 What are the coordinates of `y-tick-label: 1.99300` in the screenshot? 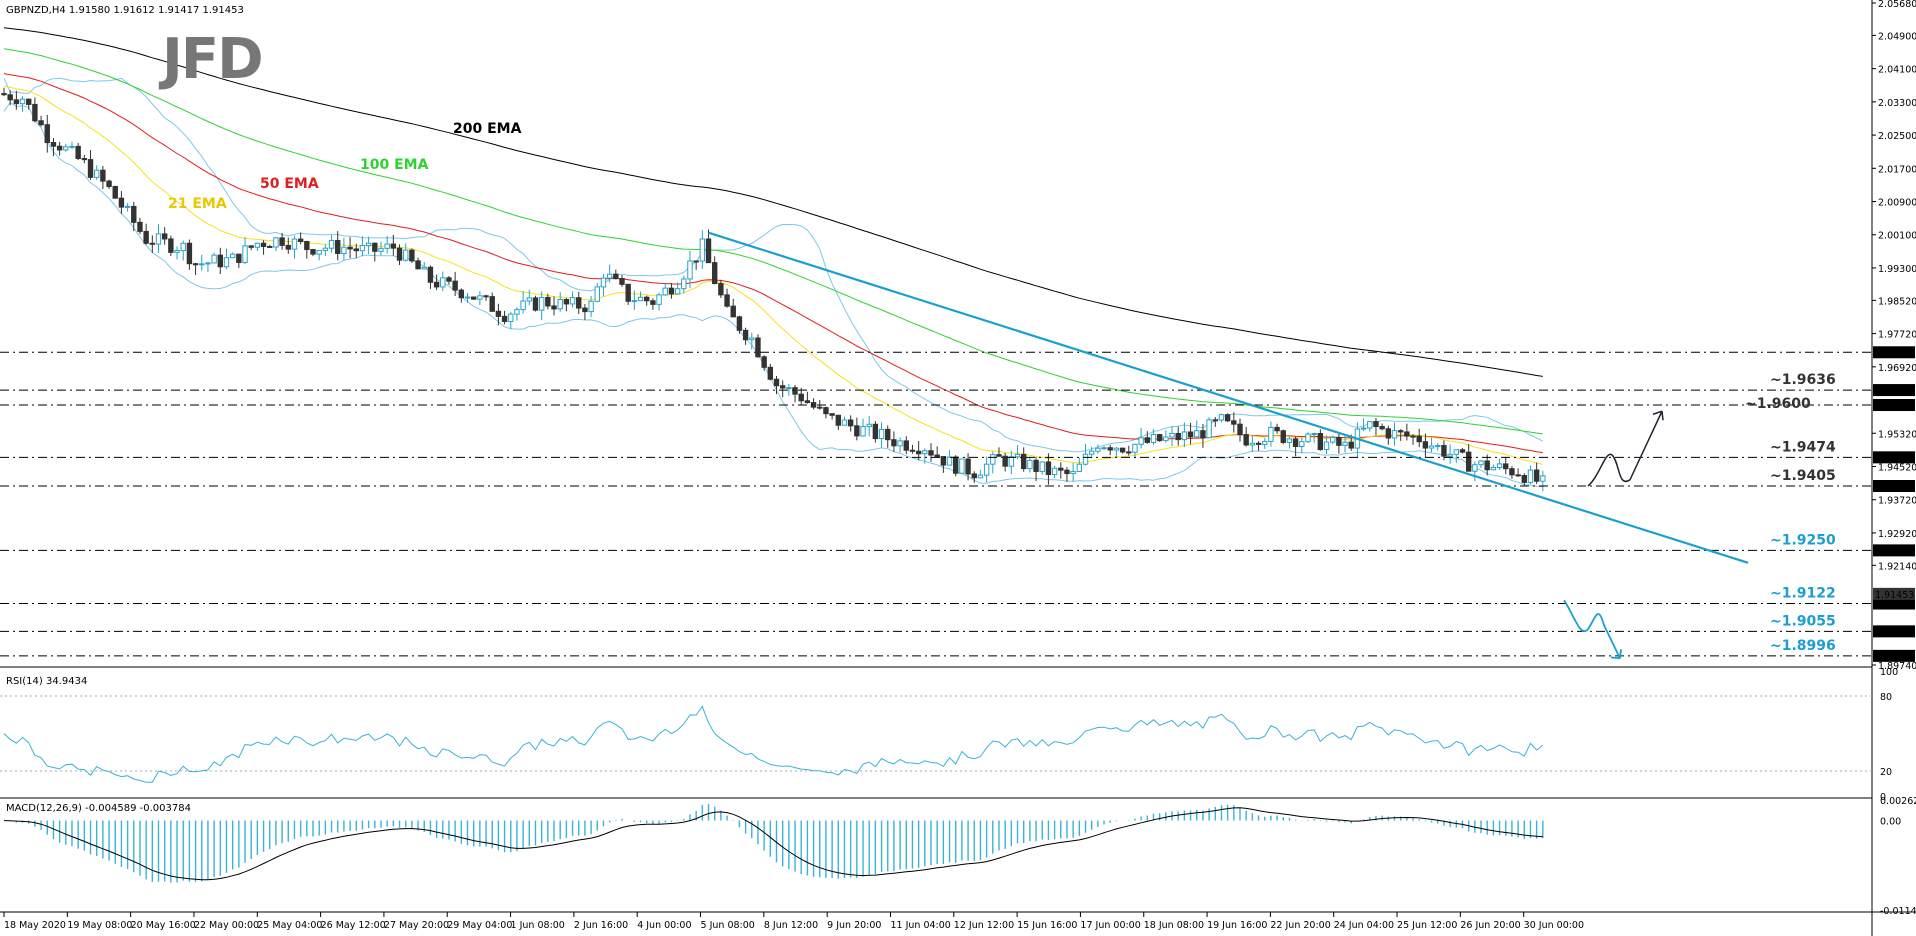 It's located at (1897, 269).